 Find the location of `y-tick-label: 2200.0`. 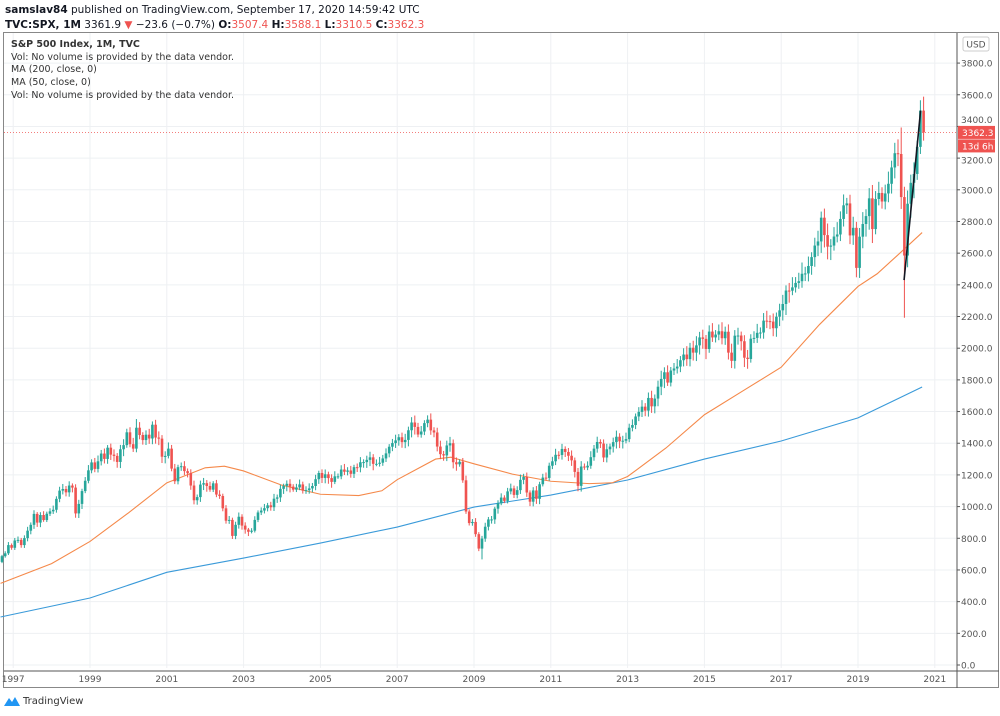

y-tick-label: 2200.0 is located at coordinates (977, 318).